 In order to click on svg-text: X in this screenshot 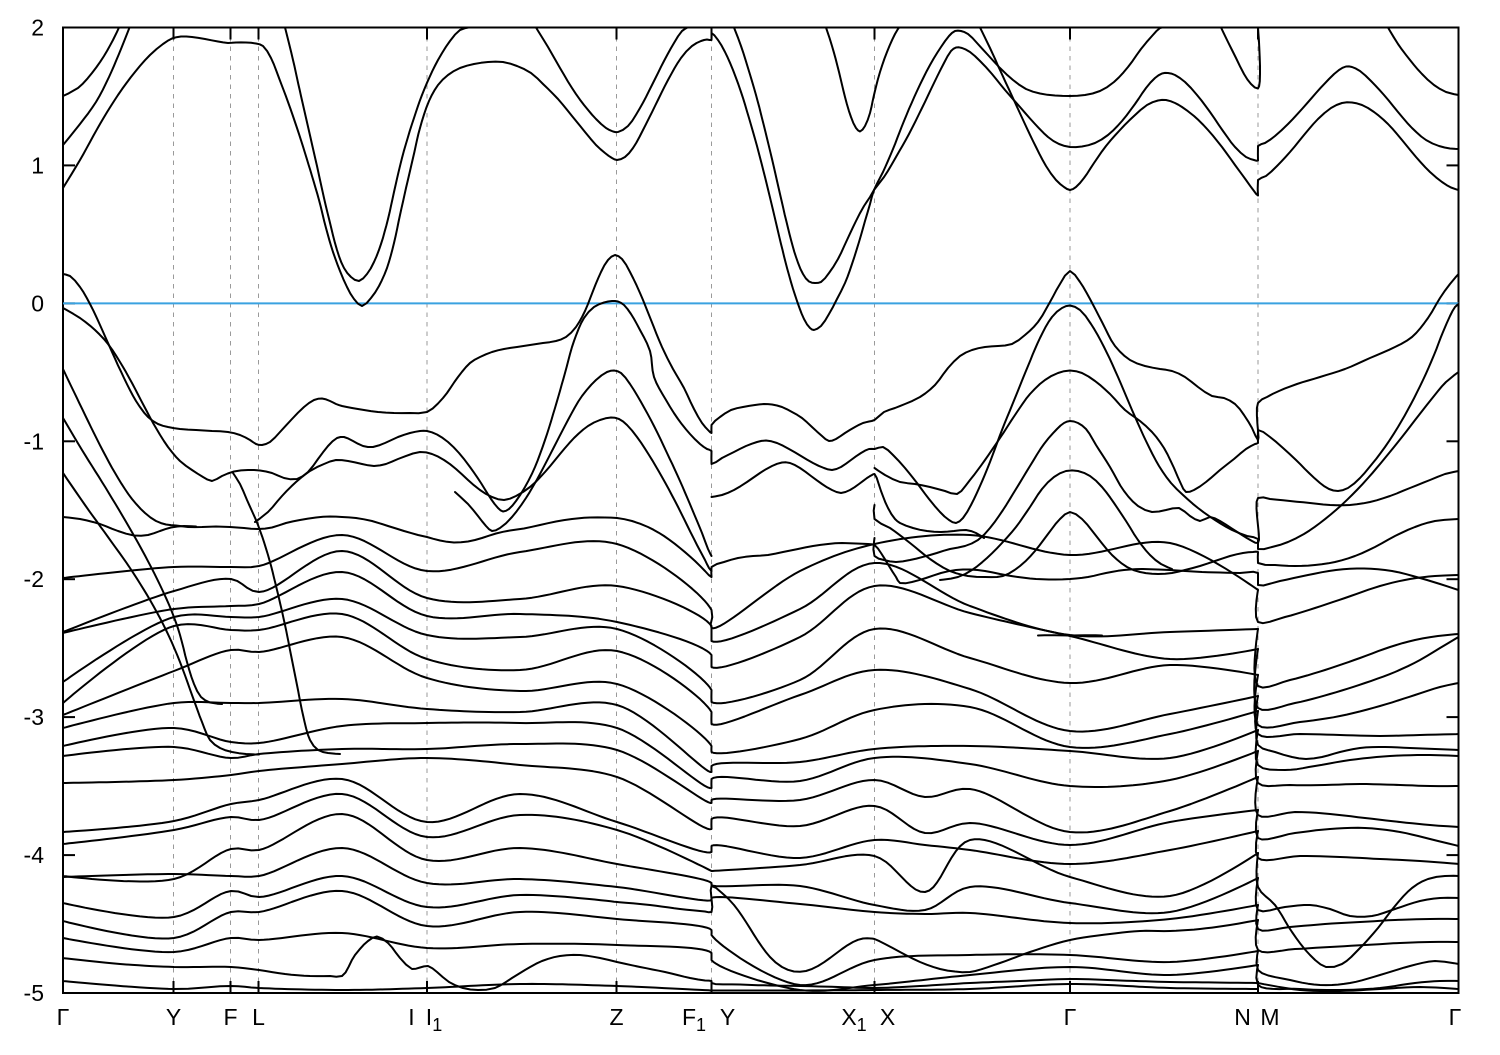, I will do `click(887, 1017)`.